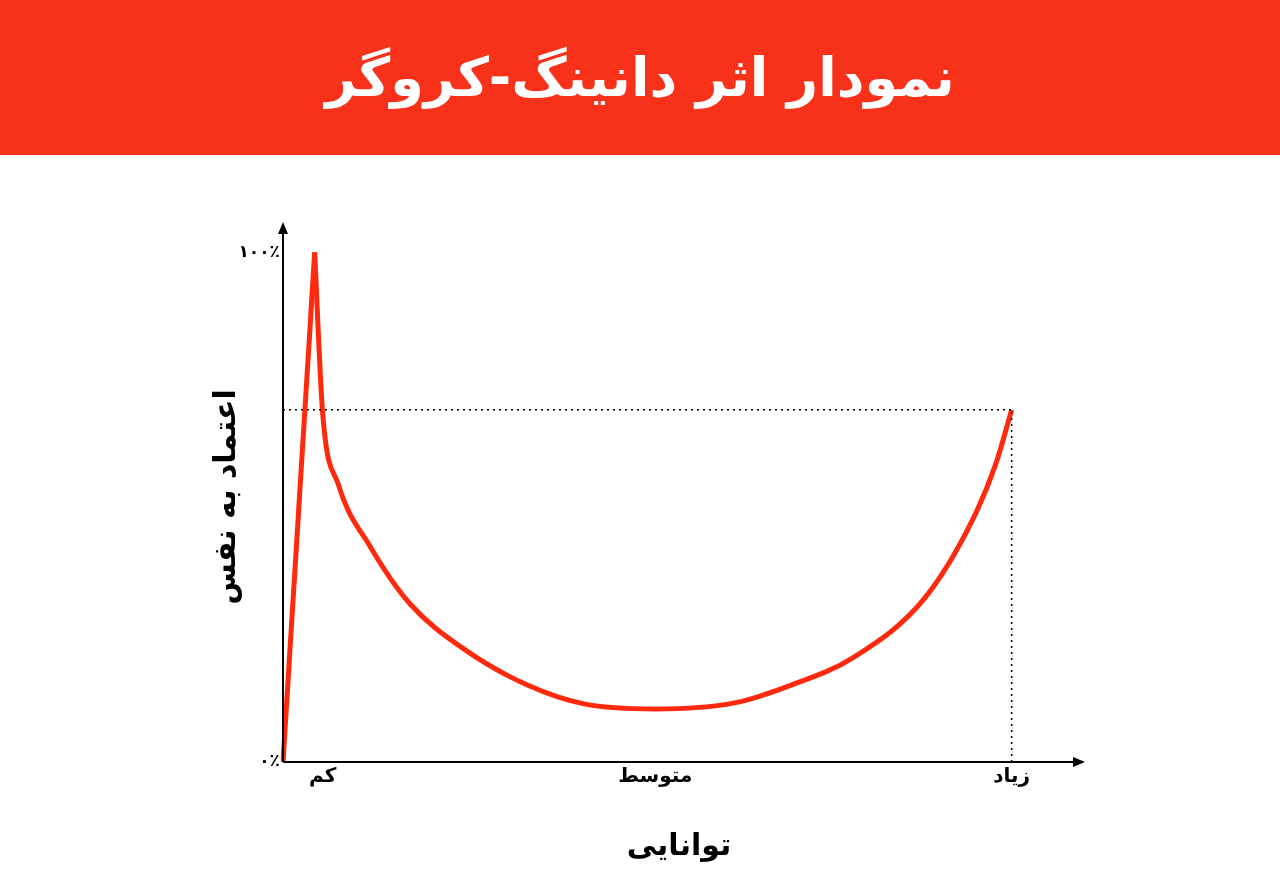  Describe the element at coordinates (259, 250) in the screenshot. I see `y-tick-label: ۱۰۰٪` at that location.